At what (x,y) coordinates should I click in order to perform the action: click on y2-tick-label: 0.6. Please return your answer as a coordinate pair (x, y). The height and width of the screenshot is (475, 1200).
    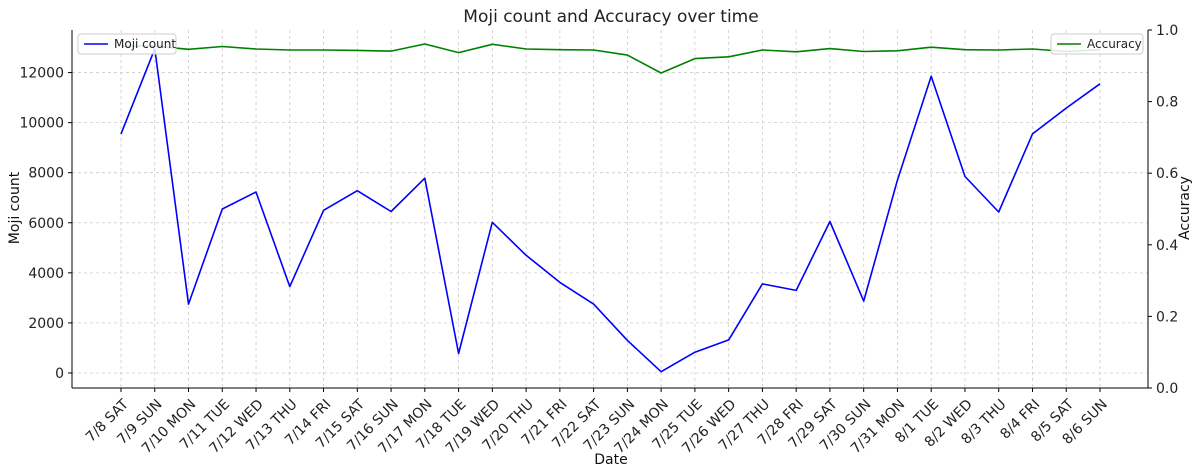
    Looking at the image, I should click on (1167, 174).